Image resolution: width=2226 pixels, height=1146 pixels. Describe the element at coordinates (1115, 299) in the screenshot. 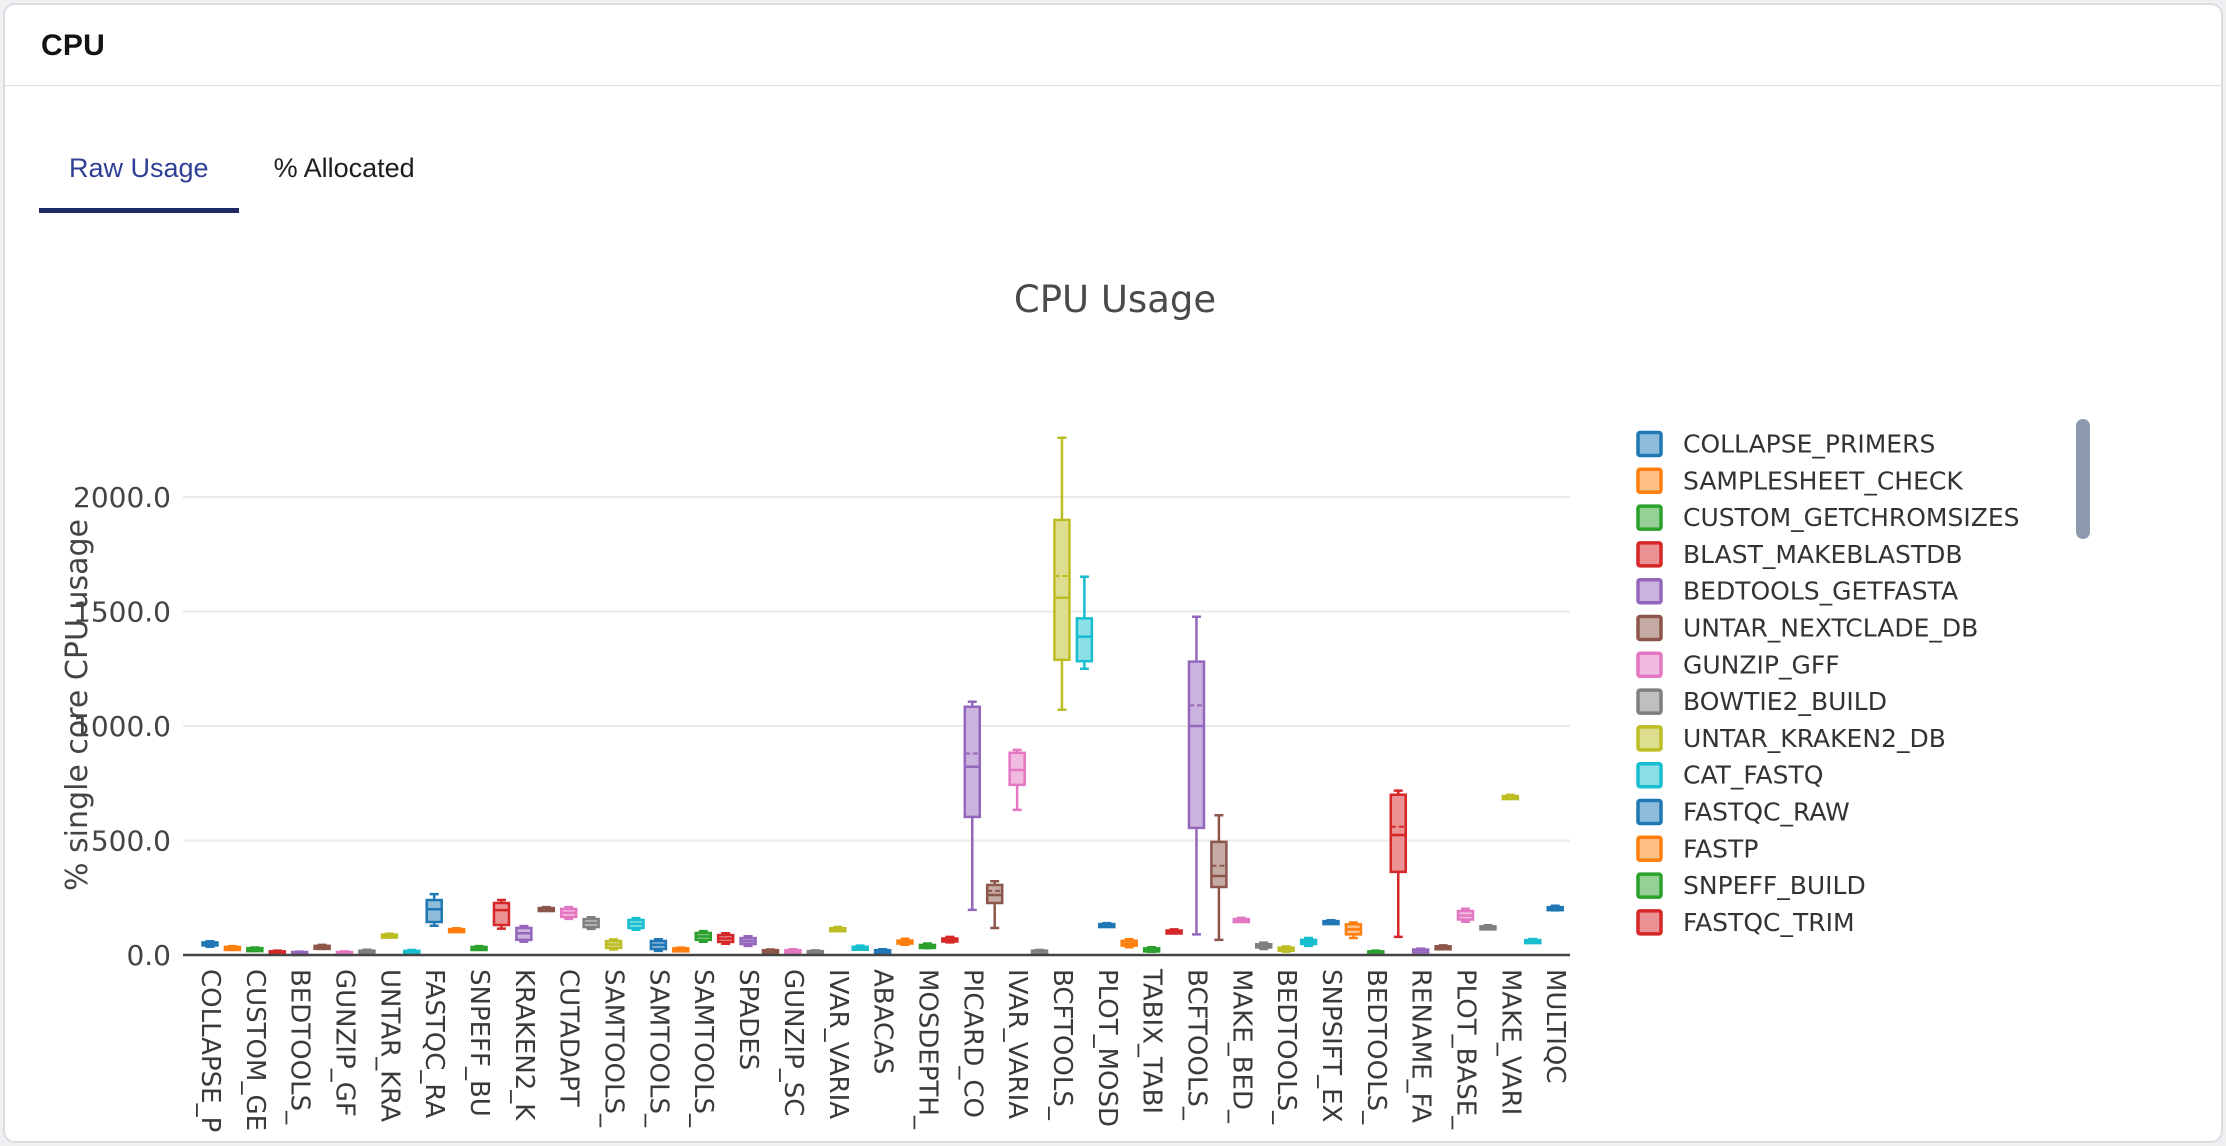

I see `chart-title: CPU Usage` at that location.